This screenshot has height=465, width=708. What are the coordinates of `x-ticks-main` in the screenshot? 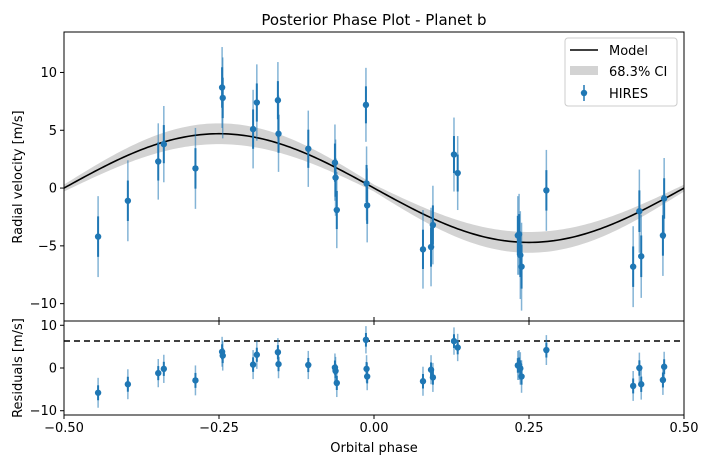 It's located at (374, 319).